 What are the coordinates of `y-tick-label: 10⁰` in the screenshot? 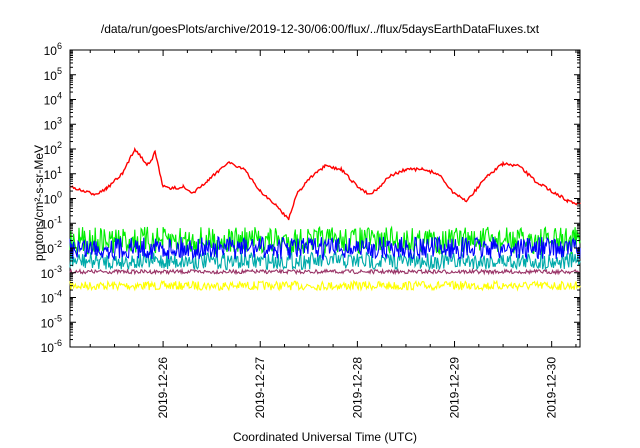 It's located at (53, 198).